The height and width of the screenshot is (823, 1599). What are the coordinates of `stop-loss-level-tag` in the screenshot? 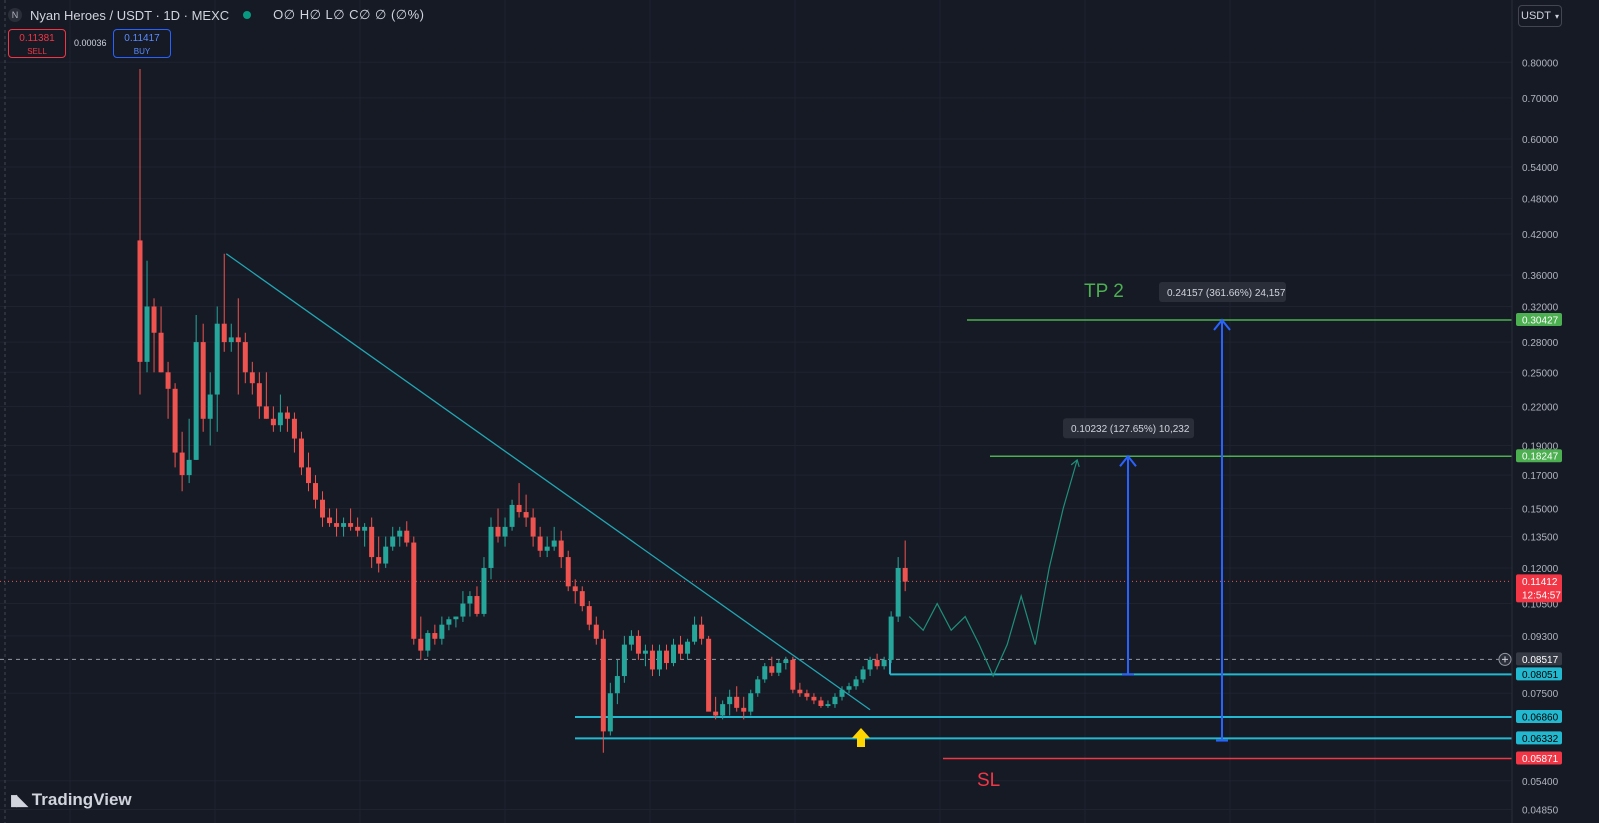 It's located at (1539, 758).